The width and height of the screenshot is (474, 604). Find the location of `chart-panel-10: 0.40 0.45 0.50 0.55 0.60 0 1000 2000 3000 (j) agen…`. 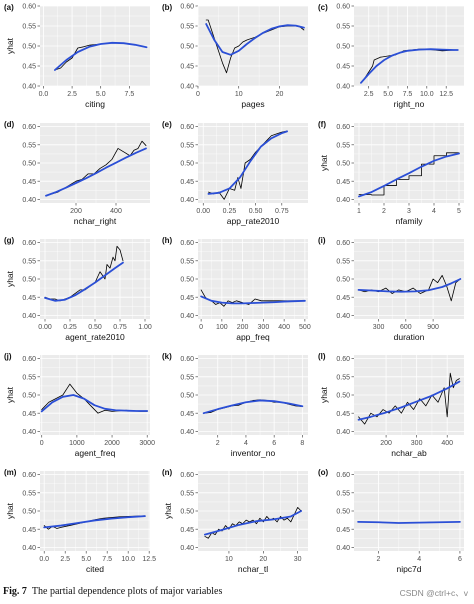

chart-panel-10: 0.40 0.45 0.50 0.55 0.60 0 1000 2000 3000 (j) agen… is located at coordinates (79, 405).